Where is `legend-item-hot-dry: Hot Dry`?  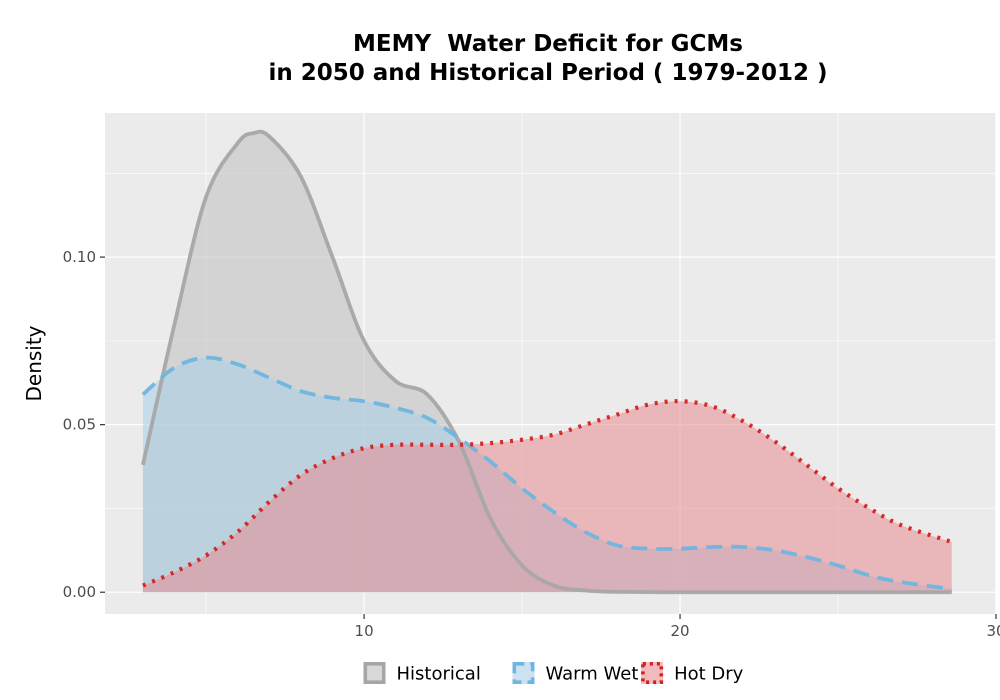 legend-item-hot-dry: Hot Dry is located at coordinates (692, 673).